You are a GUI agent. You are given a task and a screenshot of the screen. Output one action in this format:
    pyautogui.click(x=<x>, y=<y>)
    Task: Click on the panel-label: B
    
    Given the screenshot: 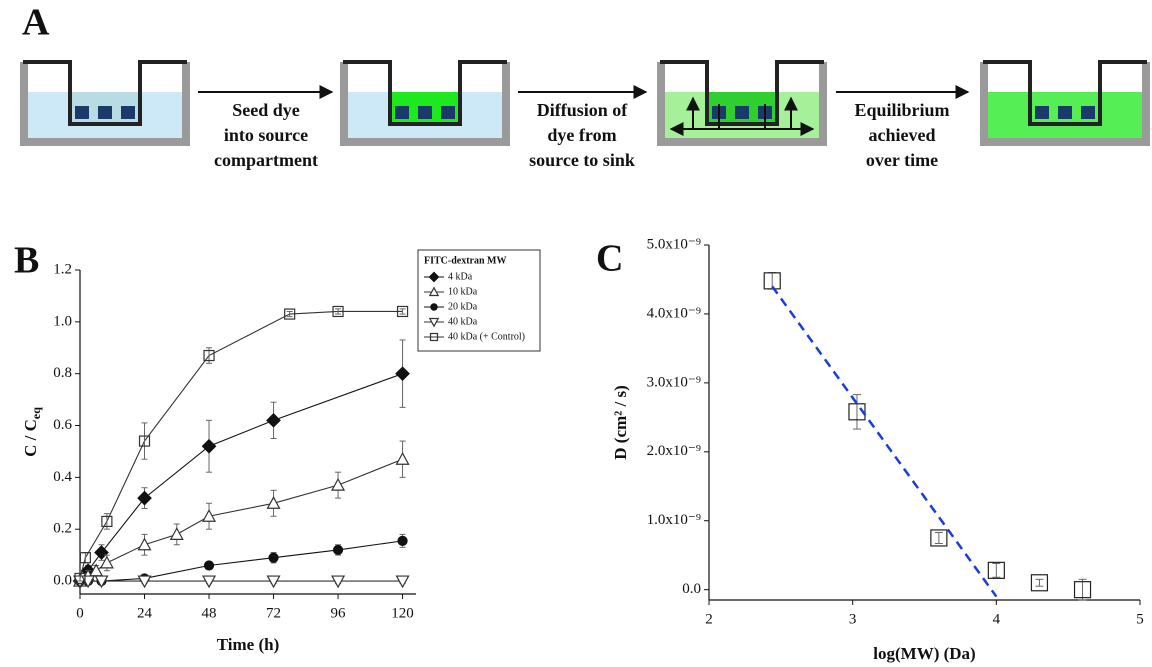 What is the action you would take?
    pyautogui.click(x=26, y=261)
    